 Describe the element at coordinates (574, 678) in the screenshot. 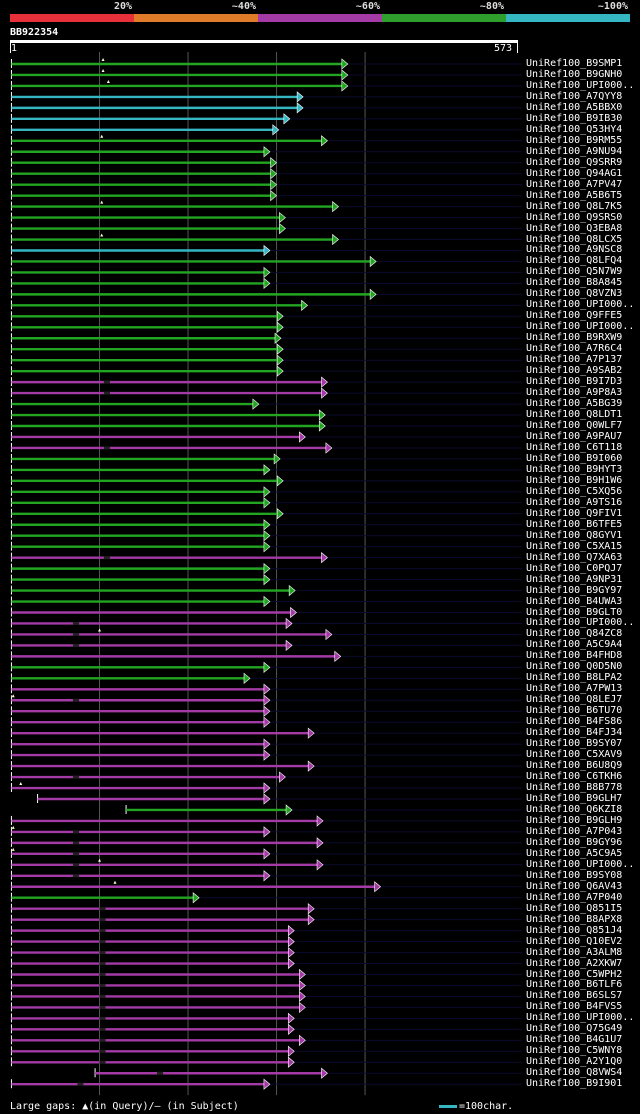

I see `hit-label: UniRef100_B8LPA2` at that location.